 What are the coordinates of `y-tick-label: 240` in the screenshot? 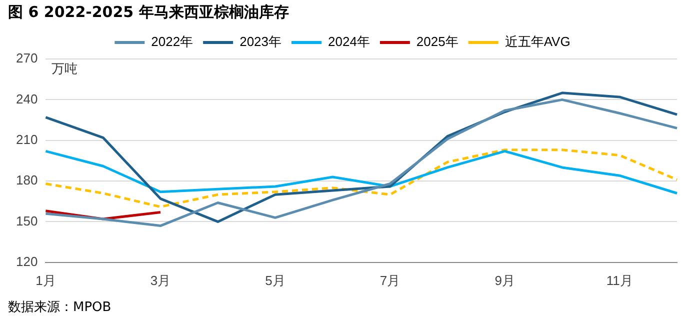 It's located at (27, 98).